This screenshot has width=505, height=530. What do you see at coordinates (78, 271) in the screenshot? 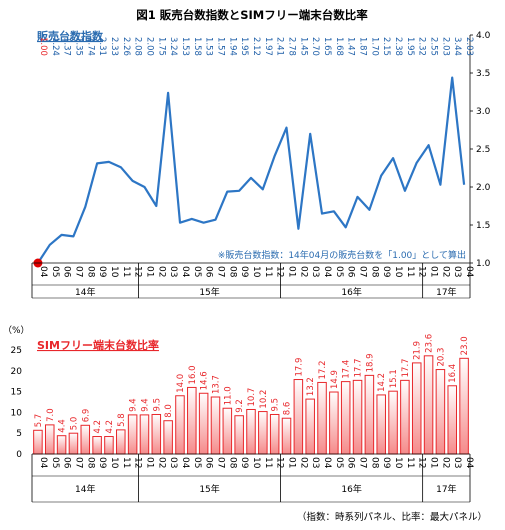
I see `index-x-tick-label: 07` at bounding box center [78, 271].